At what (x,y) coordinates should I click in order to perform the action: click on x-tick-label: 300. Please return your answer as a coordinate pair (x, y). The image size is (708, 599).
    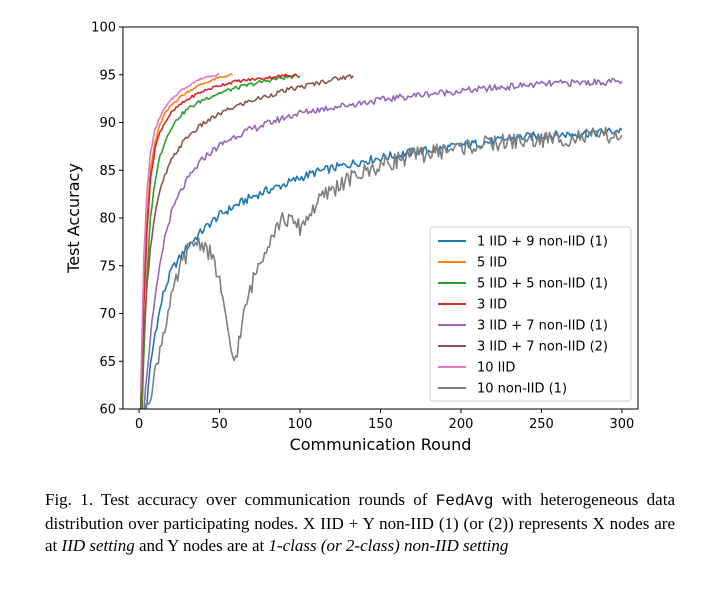
    Looking at the image, I should click on (621, 424).